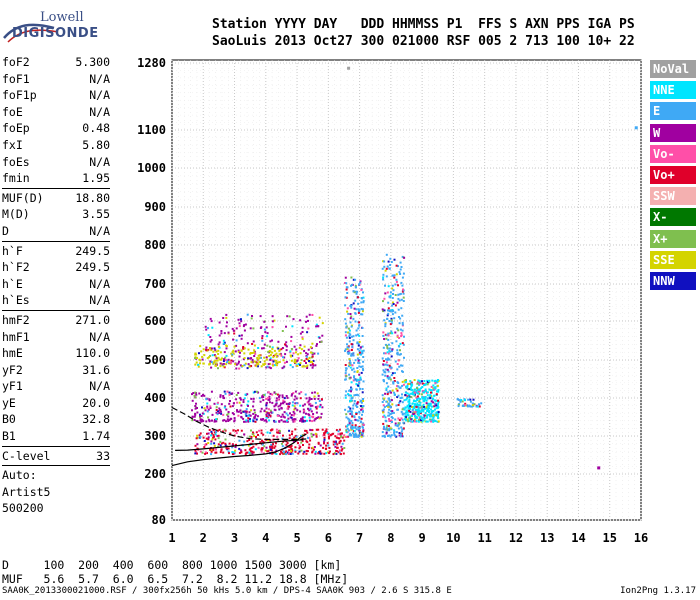 The width and height of the screenshot is (700, 600). What do you see at coordinates (96, 419) in the screenshot?
I see `param-value: 32.8` at bounding box center [96, 419].